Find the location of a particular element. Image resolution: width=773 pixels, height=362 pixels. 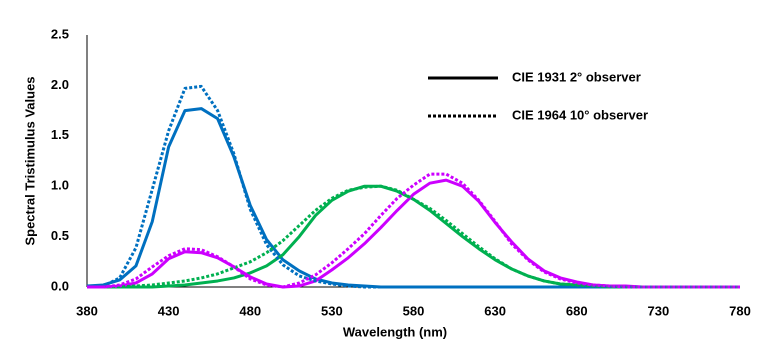

y-tick-label: 1.5 is located at coordinates (60, 134).